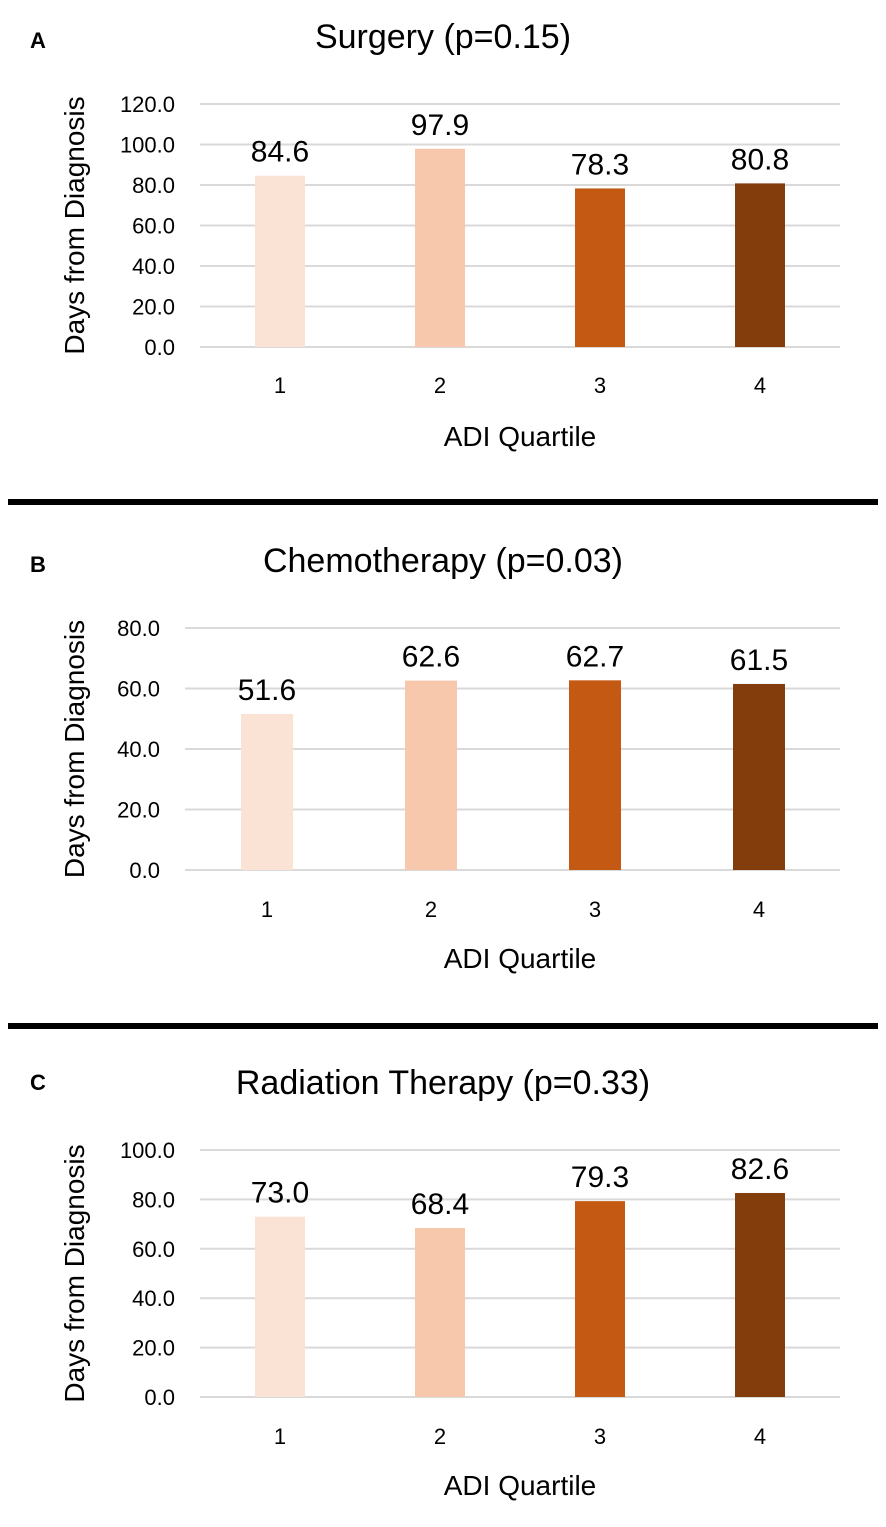 The height and width of the screenshot is (1527, 886). I want to click on data-label: 61.5, so click(759, 660).